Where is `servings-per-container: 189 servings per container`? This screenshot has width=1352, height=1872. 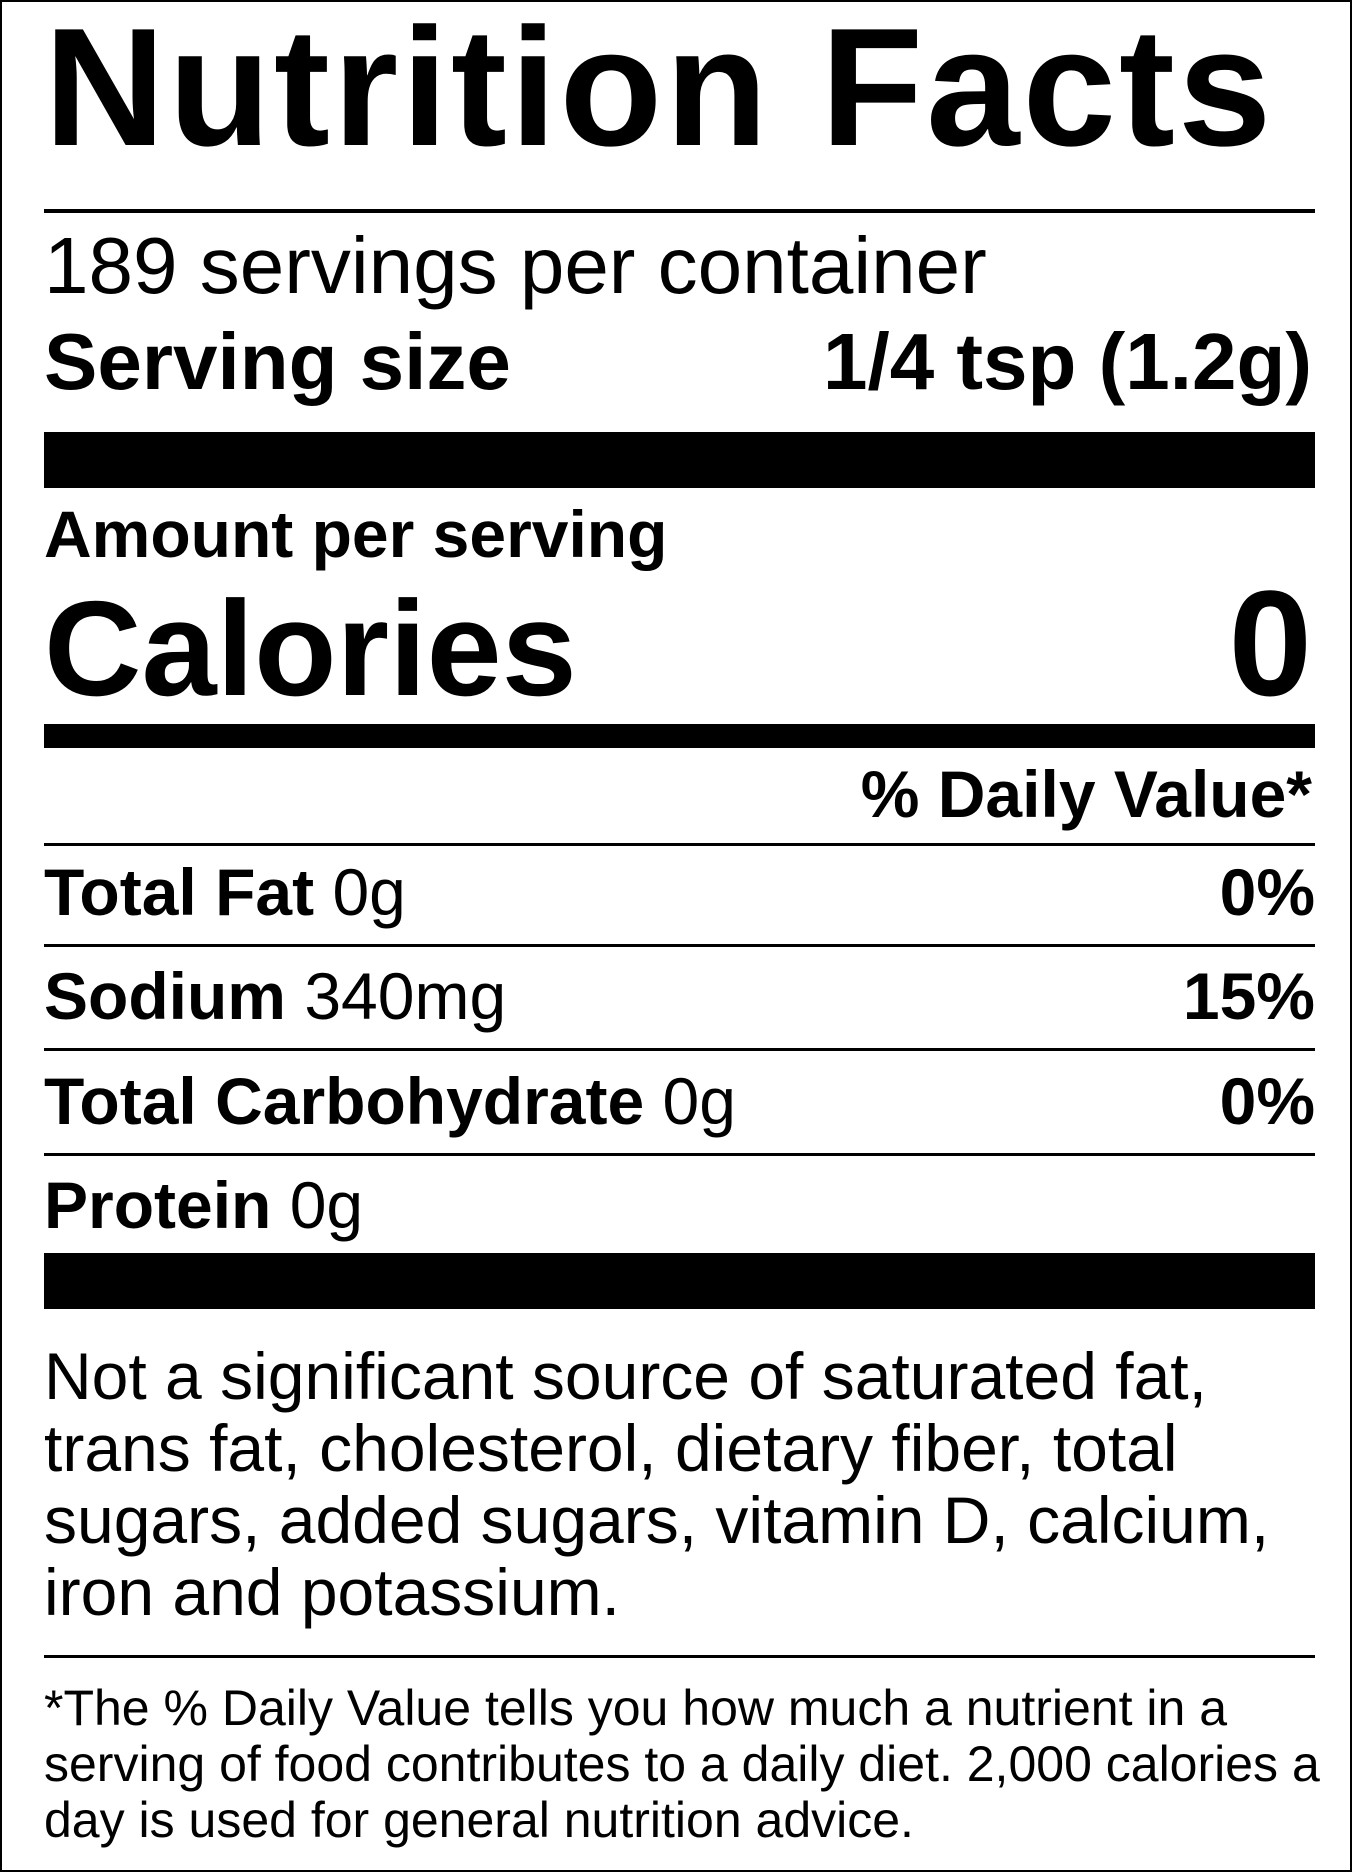
servings-per-container: 189 servings per container is located at coordinates (515, 265).